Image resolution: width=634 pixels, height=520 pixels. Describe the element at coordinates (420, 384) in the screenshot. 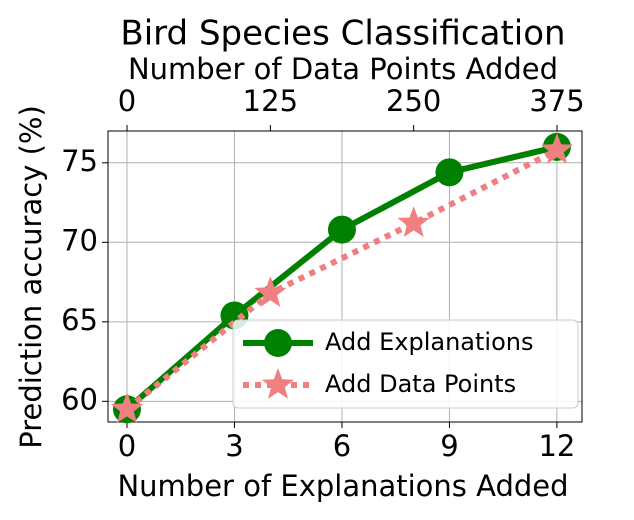

I see `legend-label: Add Data Points` at that location.